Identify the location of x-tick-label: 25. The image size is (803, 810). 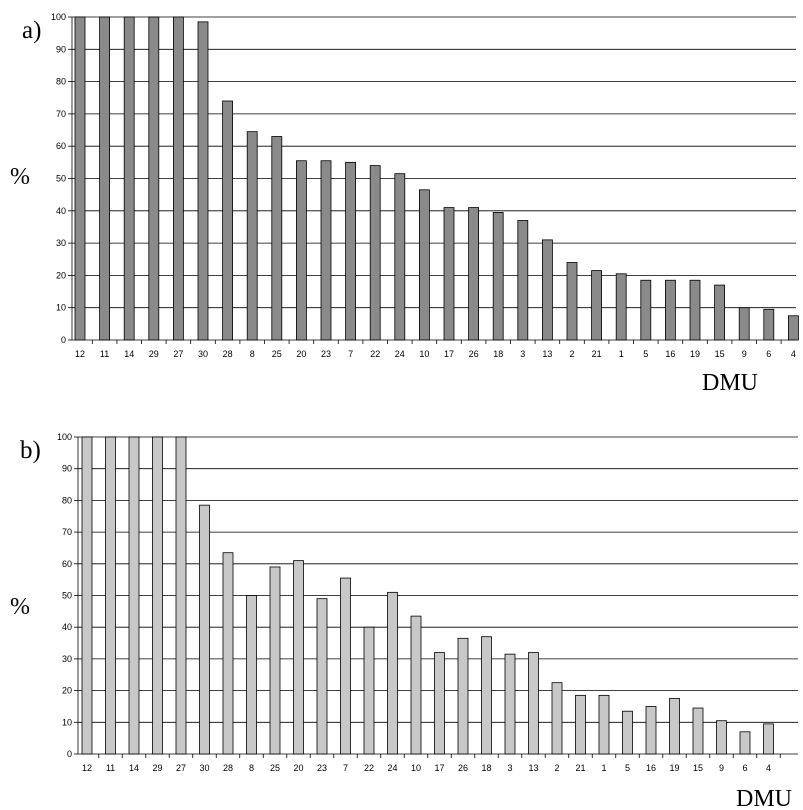
(277, 354).